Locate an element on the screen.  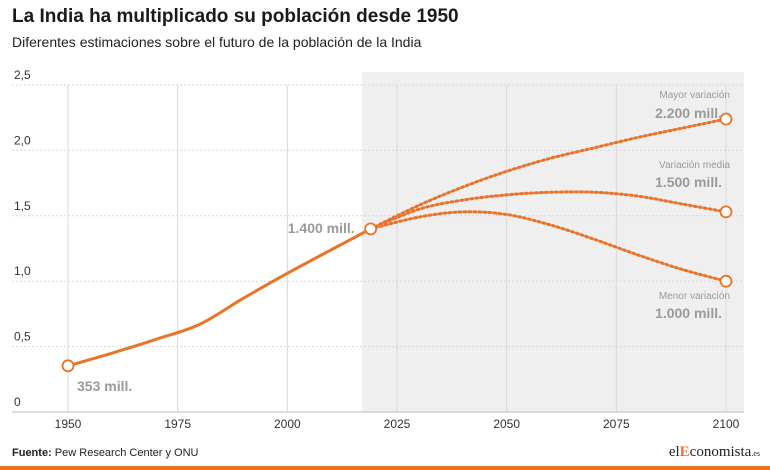
x-tick-label: 2075 is located at coordinates (616, 424).